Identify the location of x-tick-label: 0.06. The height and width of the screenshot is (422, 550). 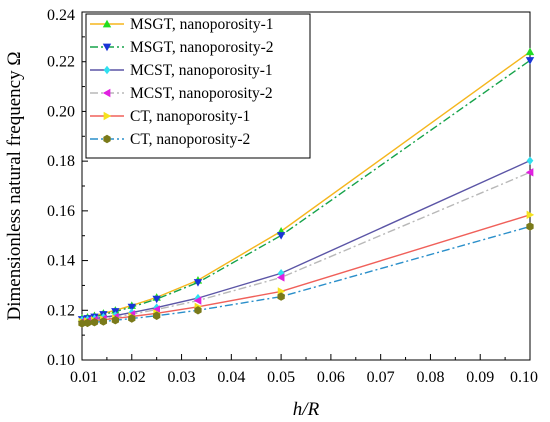
(331, 377).